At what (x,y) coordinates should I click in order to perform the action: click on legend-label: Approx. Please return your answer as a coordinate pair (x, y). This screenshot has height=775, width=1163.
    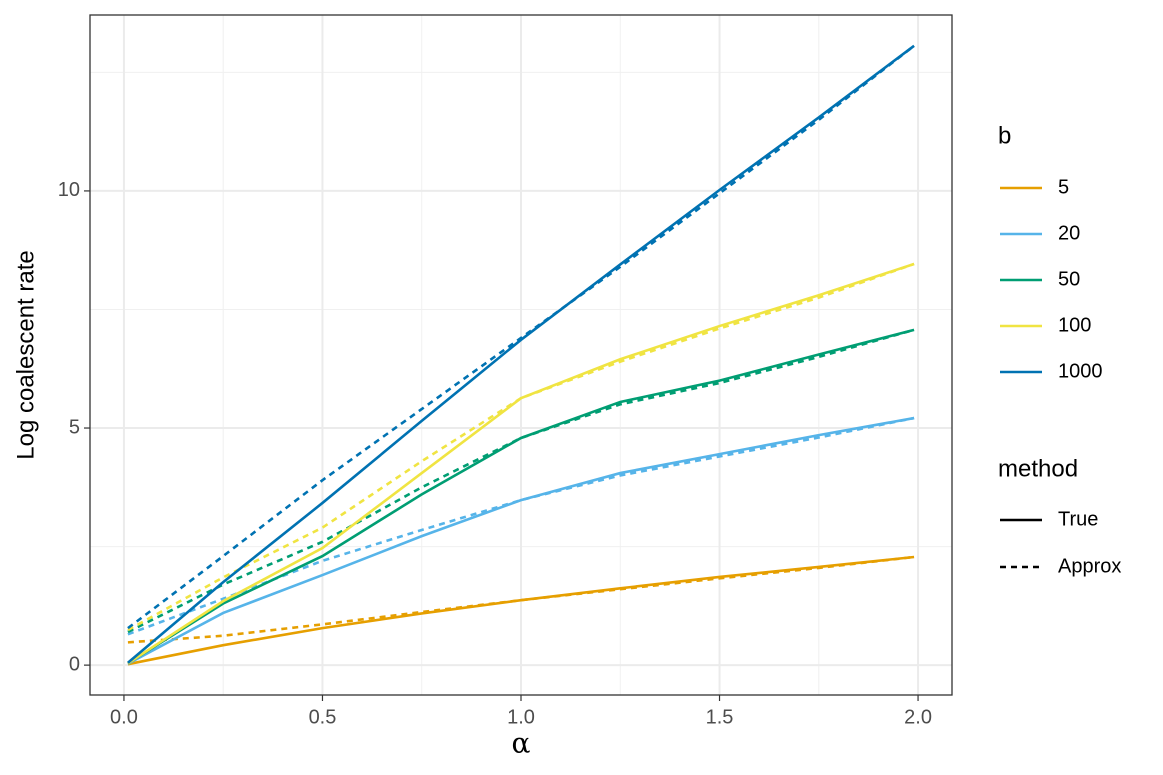
    Looking at the image, I should click on (1089, 566).